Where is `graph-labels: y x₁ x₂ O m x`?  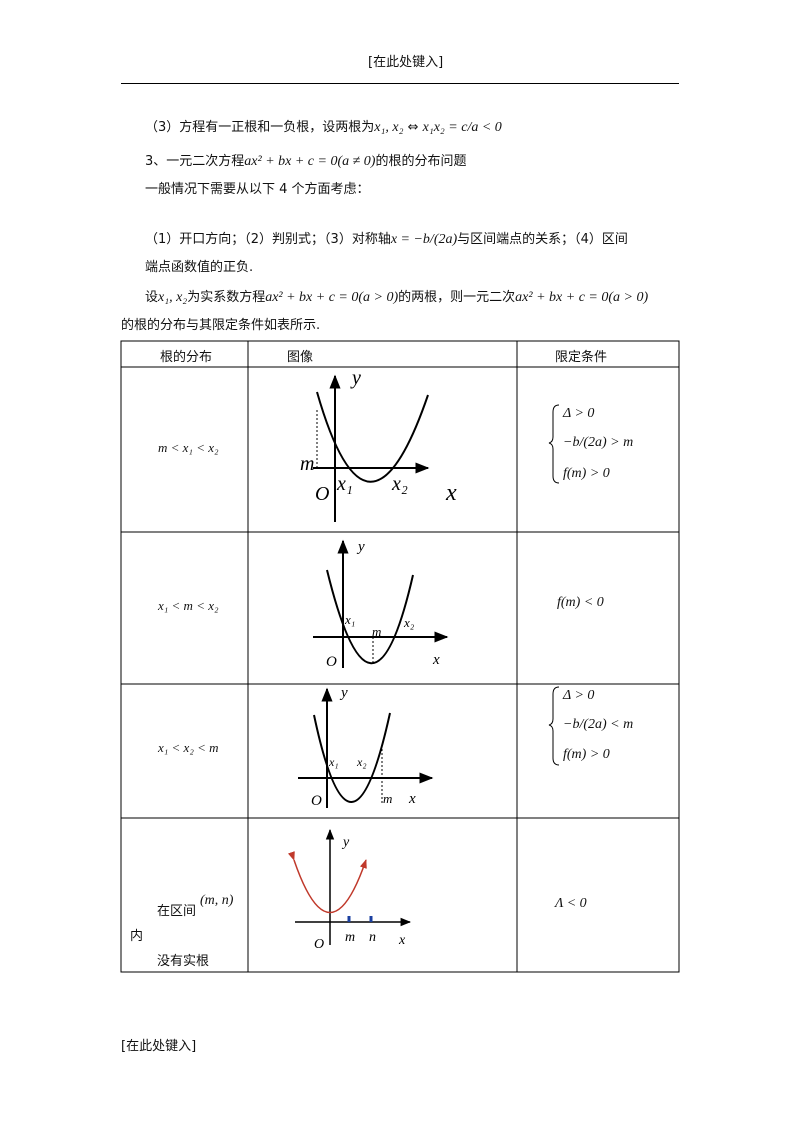 graph-labels: y x₁ x₂ O m x is located at coordinates (363, 747).